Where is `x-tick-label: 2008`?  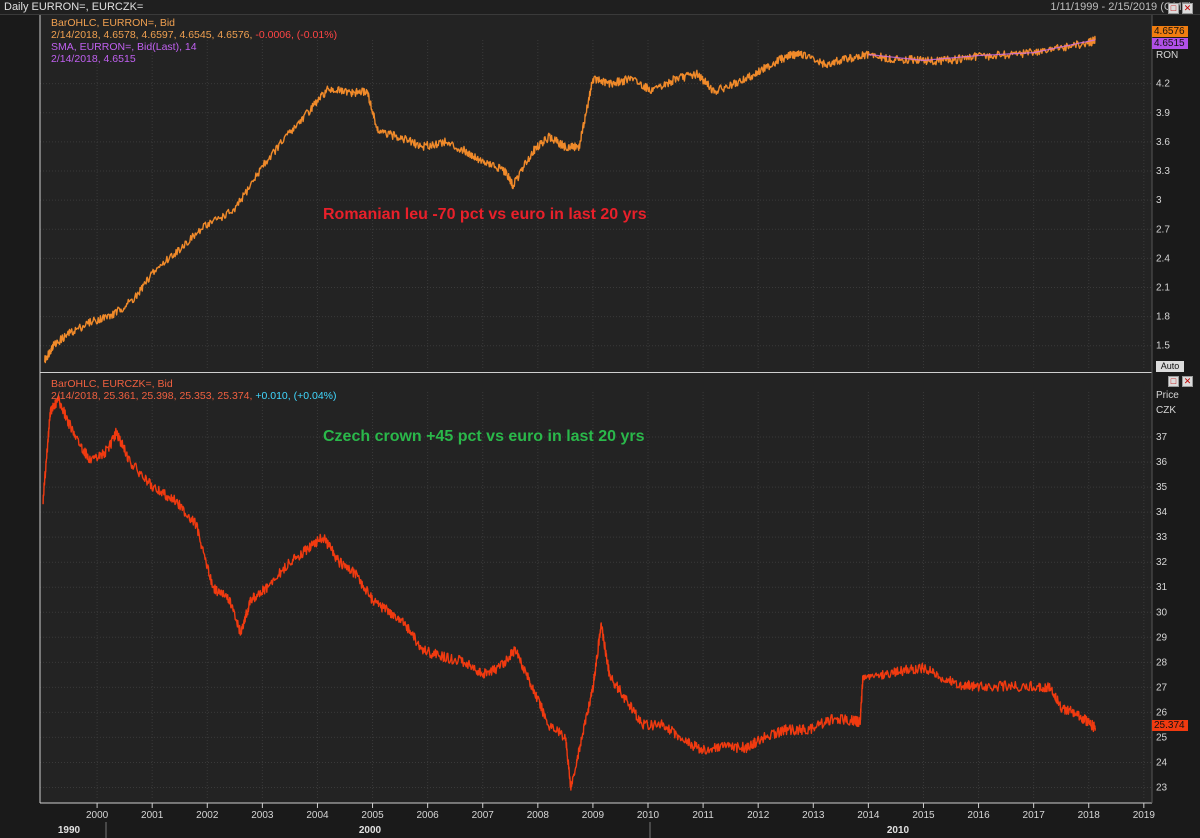
x-tick-label: 2008 is located at coordinates (538, 815).